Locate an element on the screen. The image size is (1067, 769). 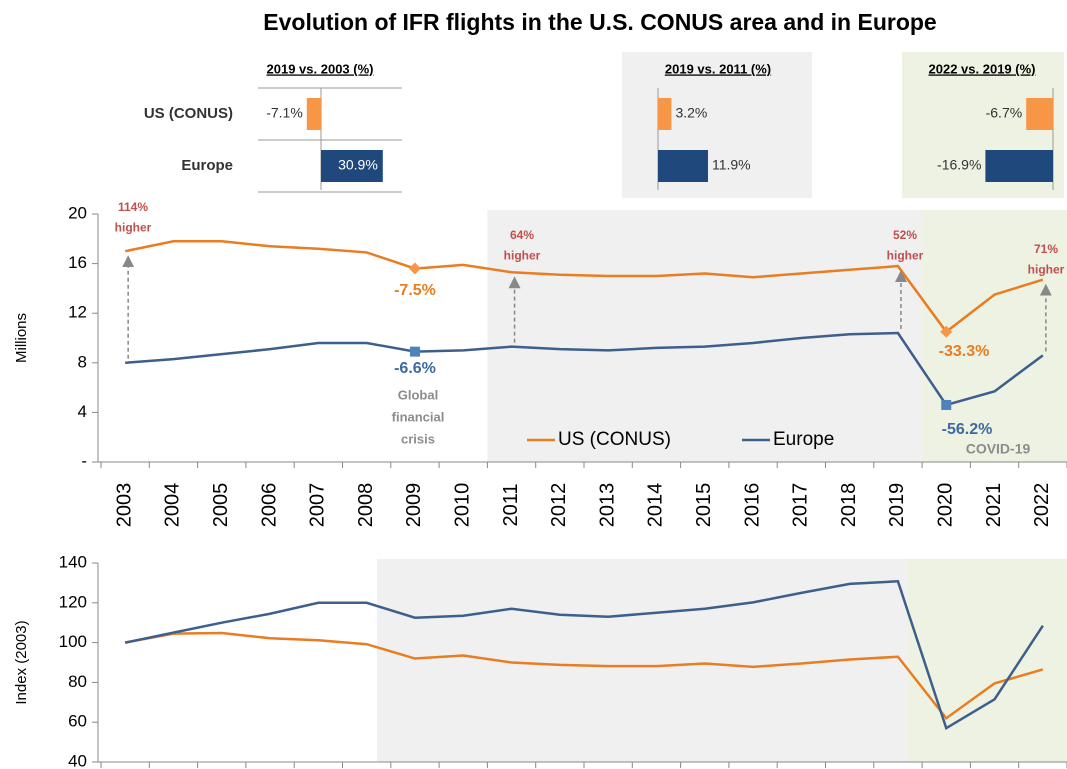
annotation: COVID-19 is located at coordinates (998, 449).